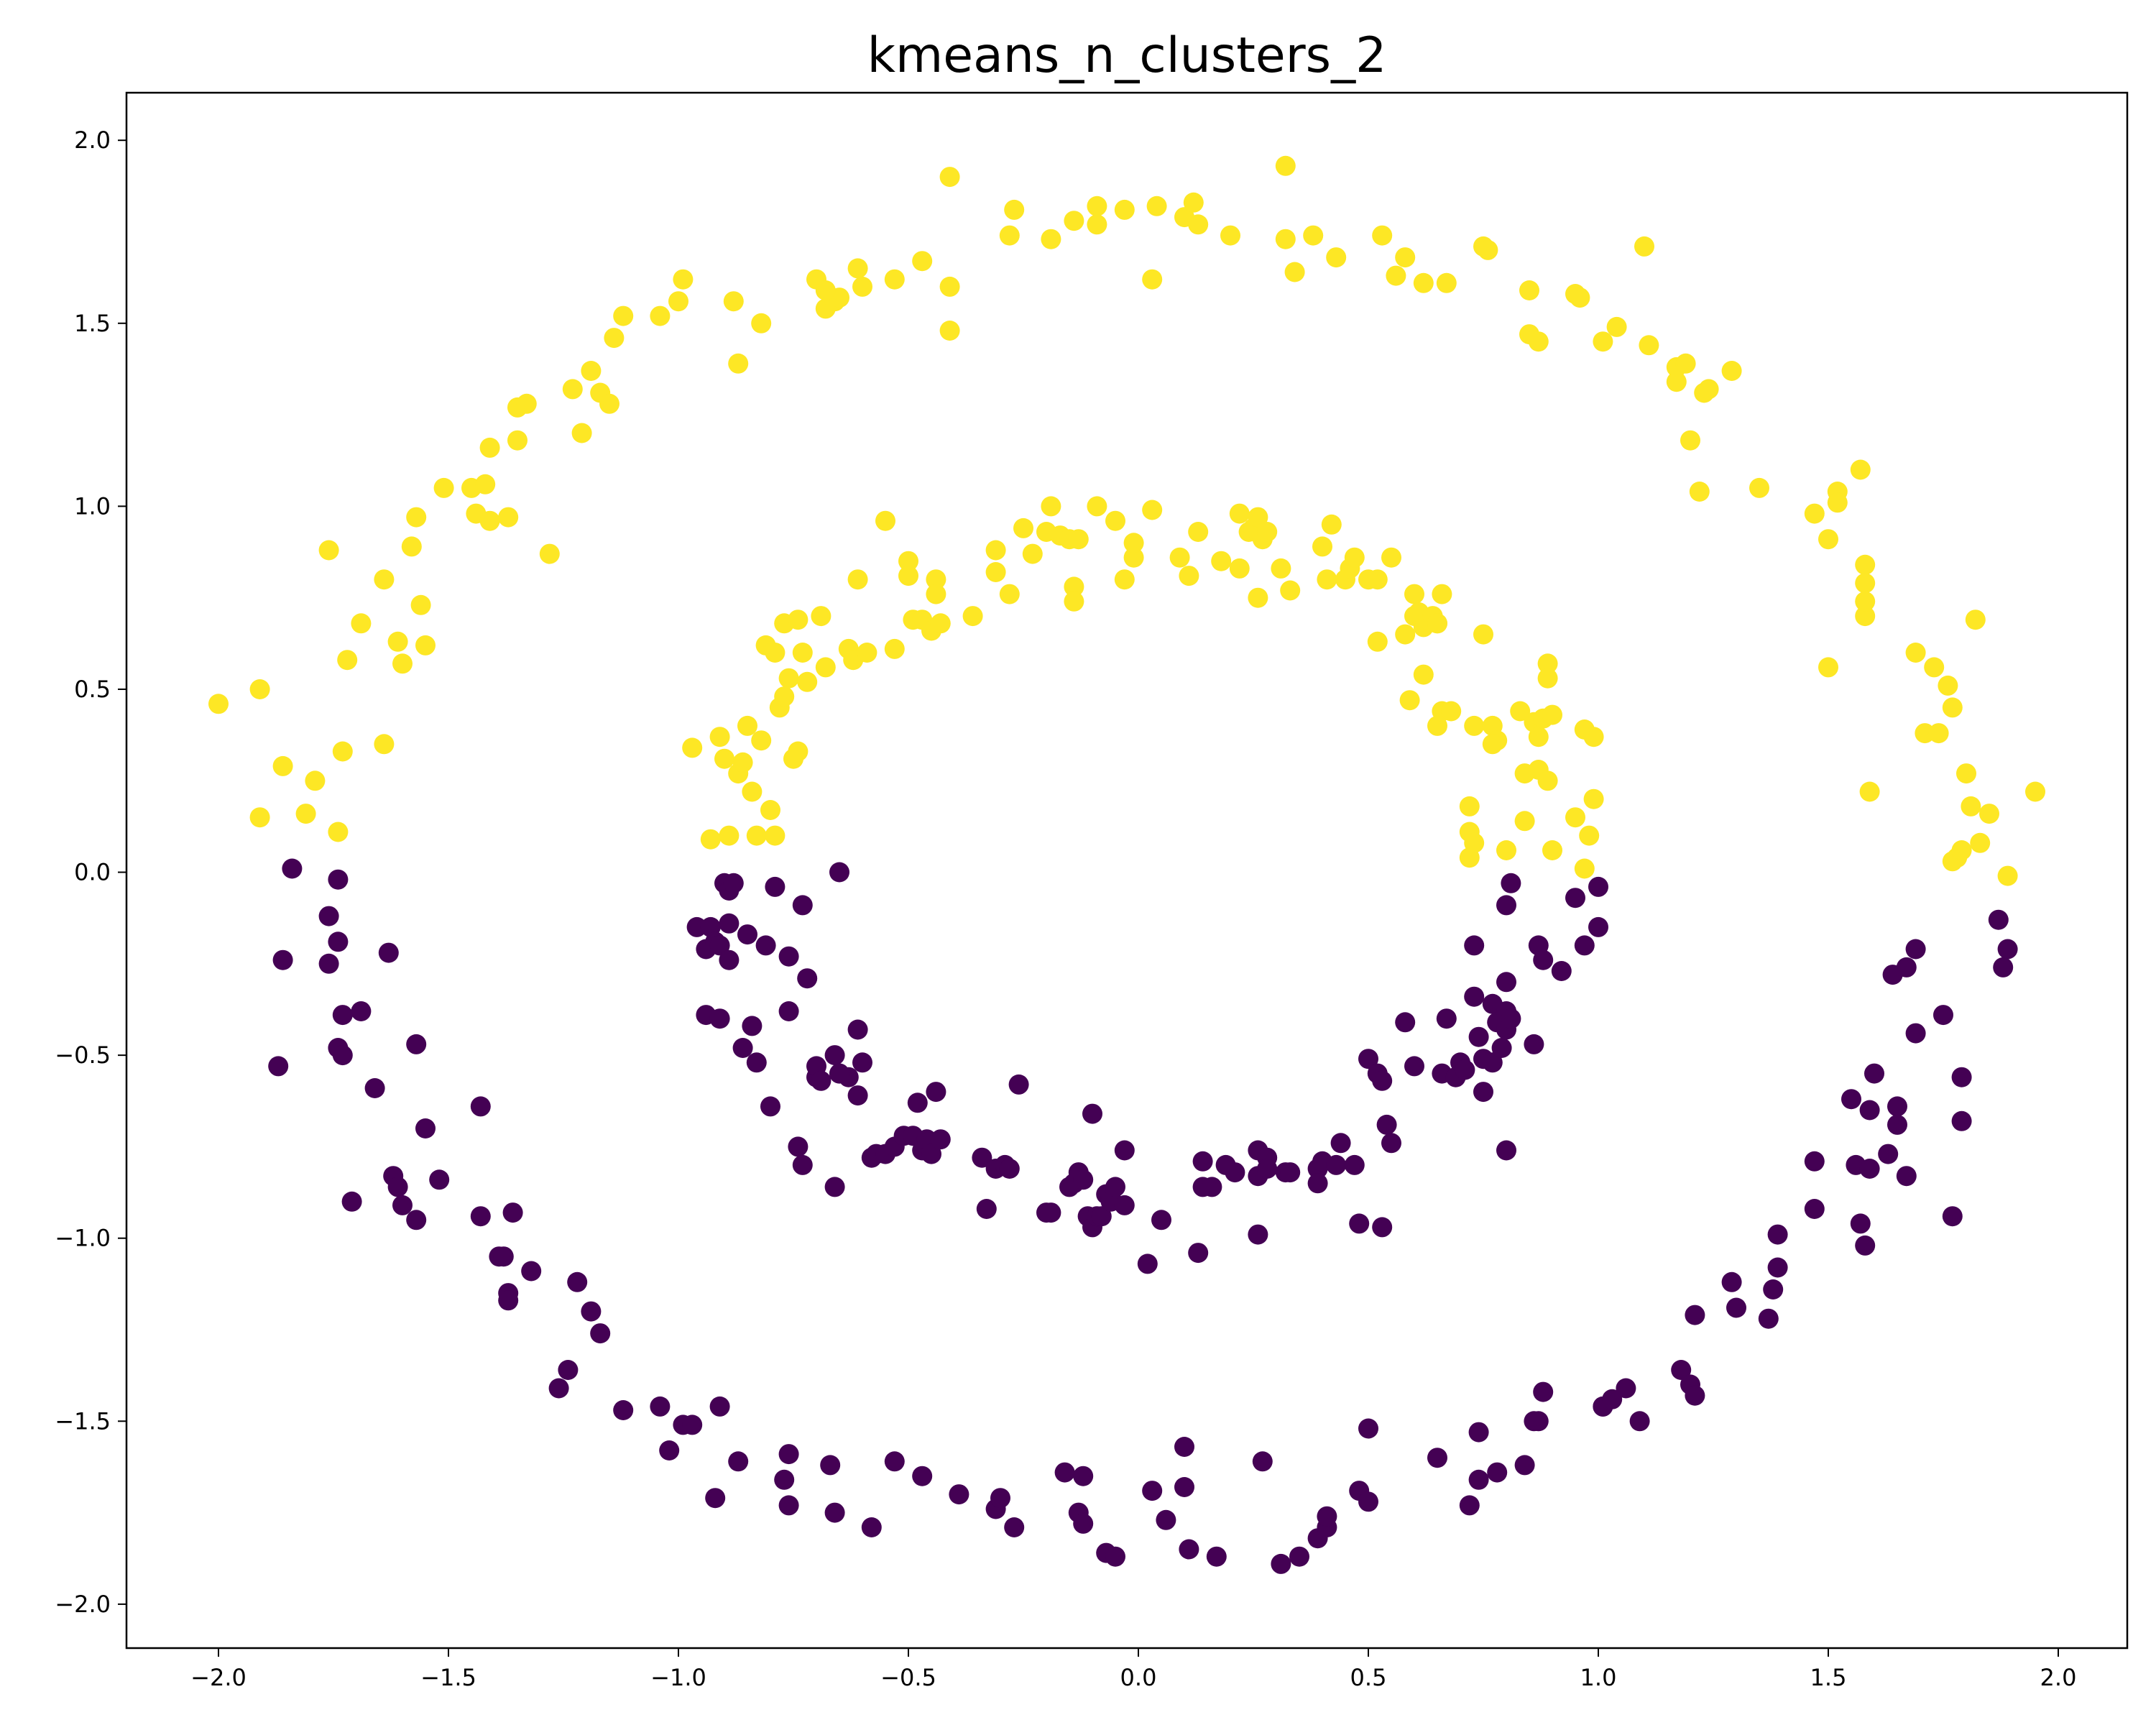  I want to click on y-tick-label: 1.5, so click(93, 323).